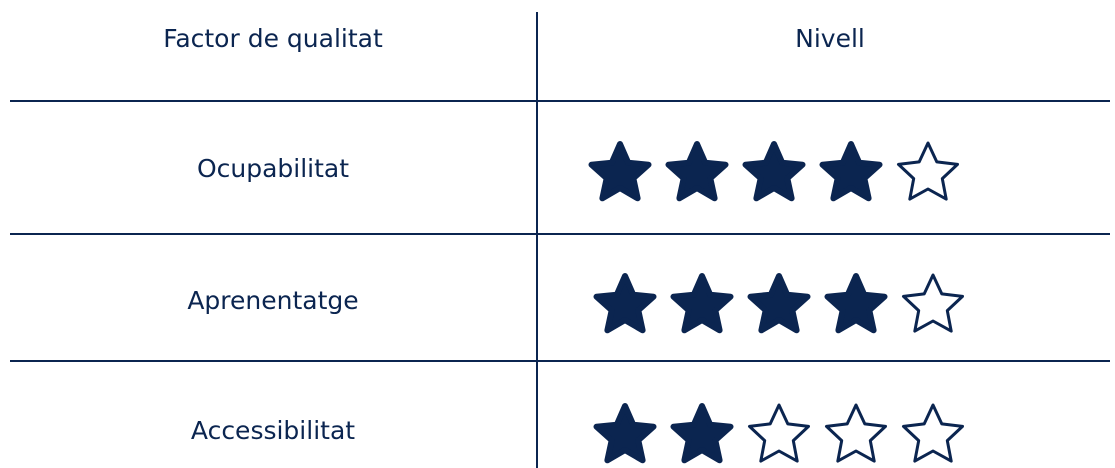  What do you see at coordinates (273, 168) in the screenshot?
I see `factor-label: Ocupabilitat` at bounding box center [273, 168].